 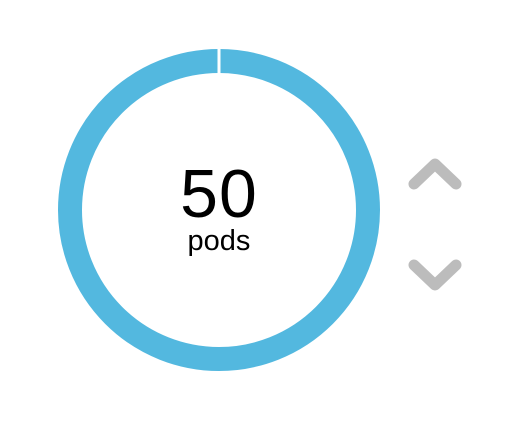 What do you see at coordinates (219, 193) in the screenshot?
I see `pod-count-value: 50` at bounding box center [219, 193].